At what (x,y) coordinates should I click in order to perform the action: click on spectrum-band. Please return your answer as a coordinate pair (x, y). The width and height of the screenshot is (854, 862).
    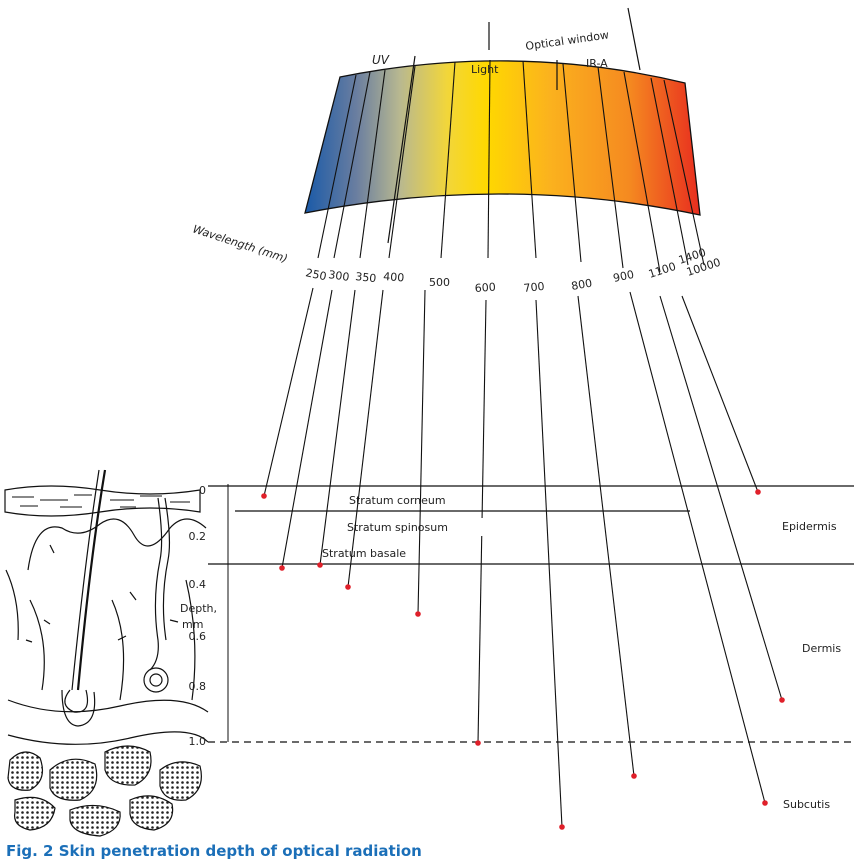
    Looking at the image, I should click on (502, 138).